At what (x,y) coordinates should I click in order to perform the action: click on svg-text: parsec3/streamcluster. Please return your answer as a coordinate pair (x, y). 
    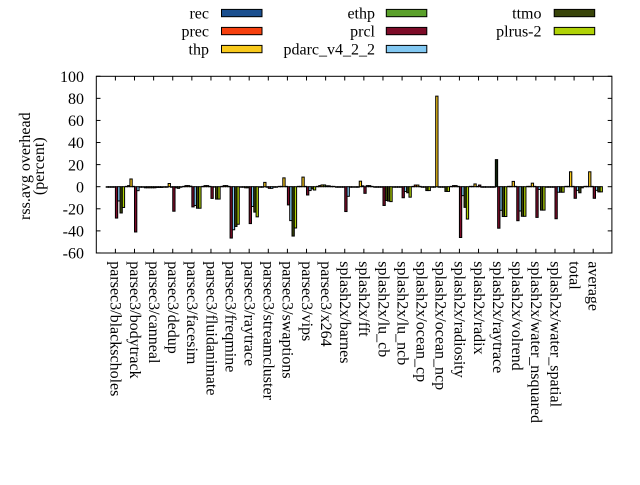
    Looking at the image, I should click on (268, 330).